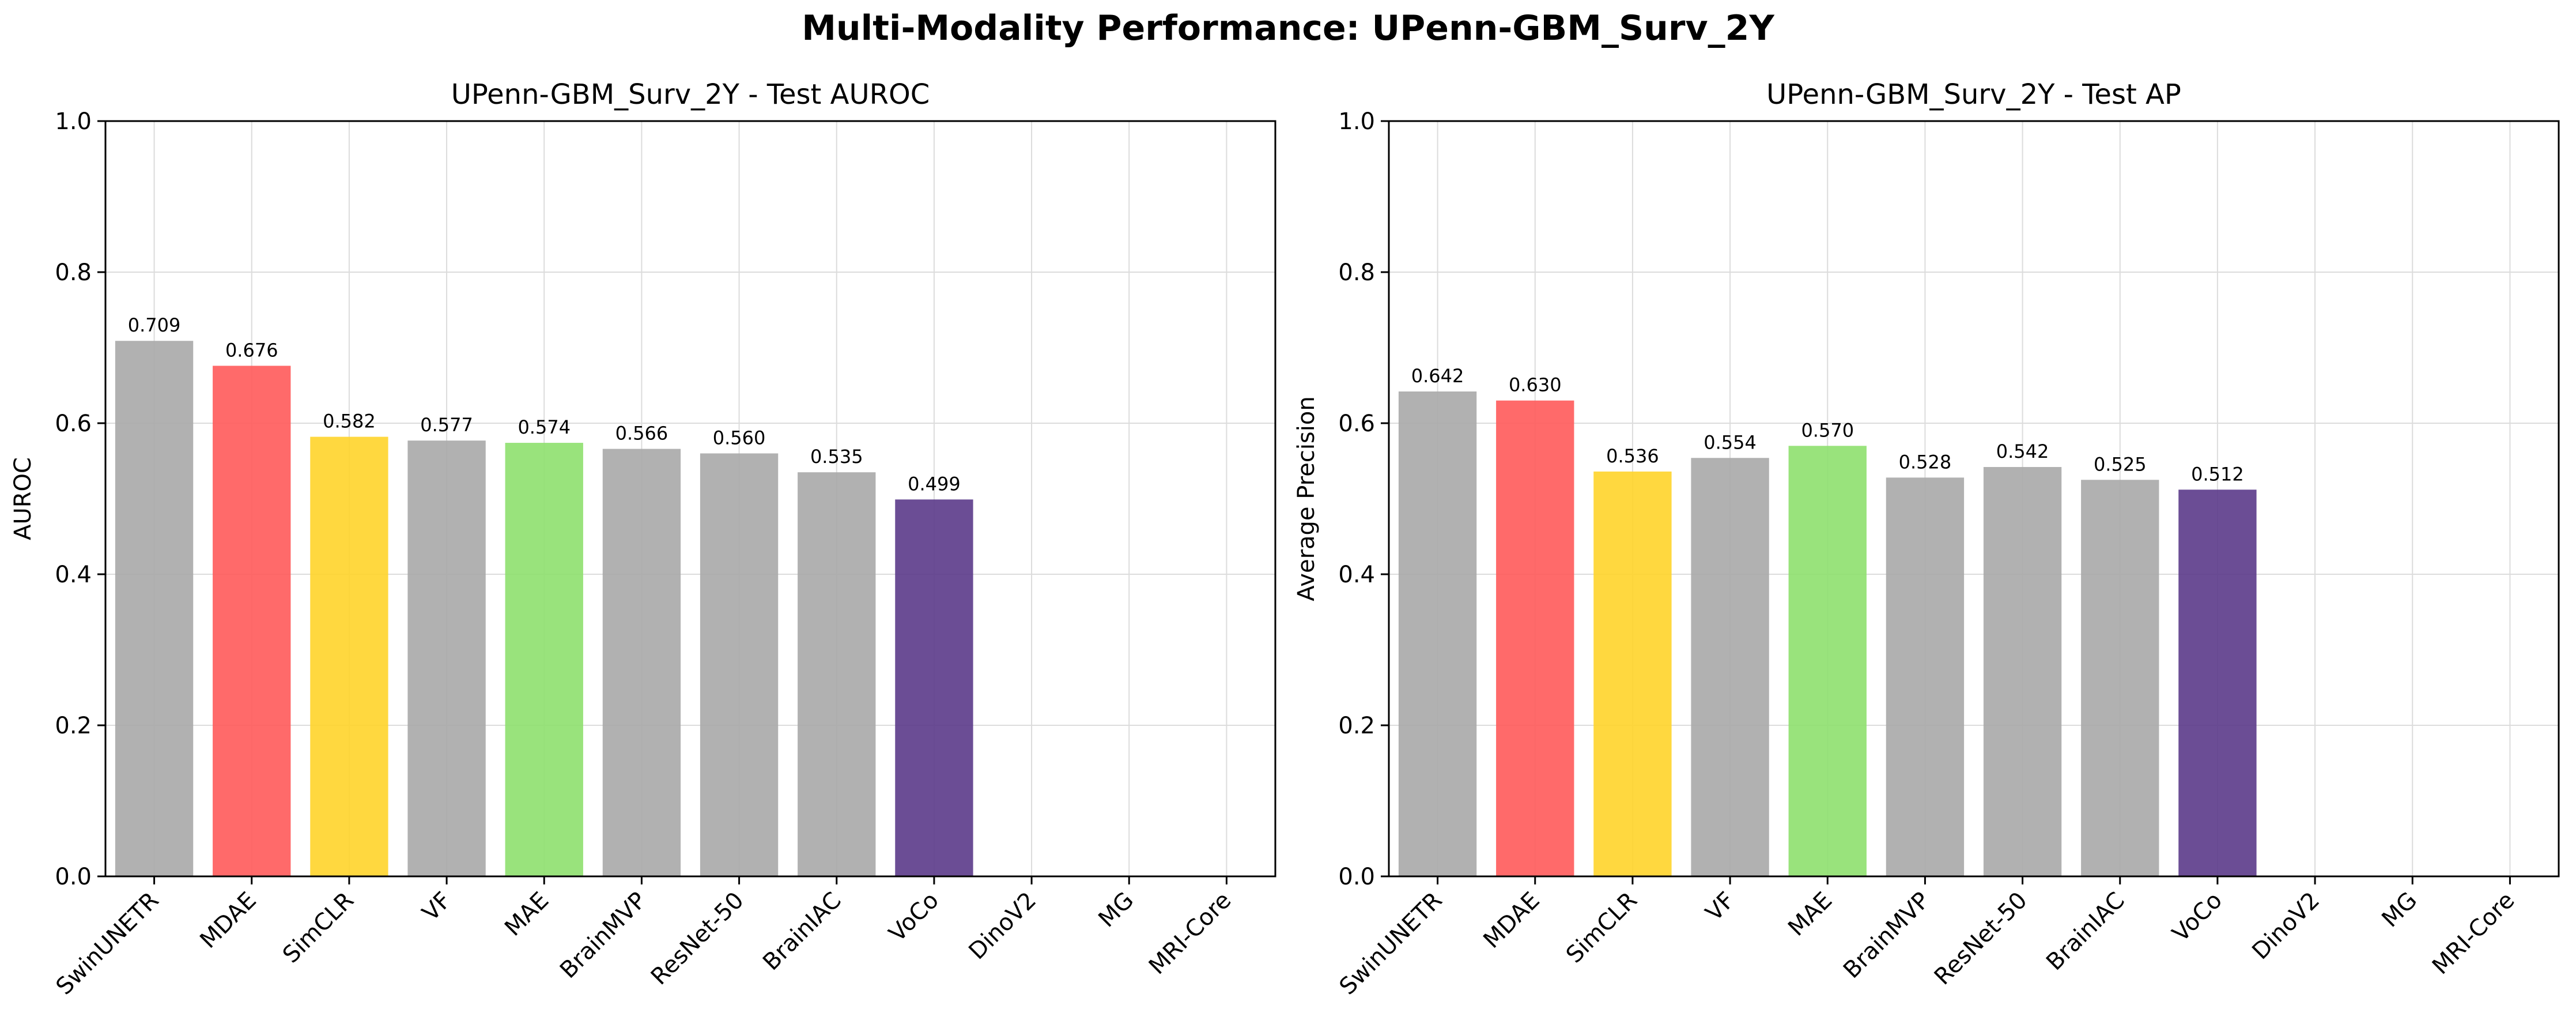 This screenshot has width=2576, height=1028. I want to click on bar-value-label: 0.630, so click(1535, 385).